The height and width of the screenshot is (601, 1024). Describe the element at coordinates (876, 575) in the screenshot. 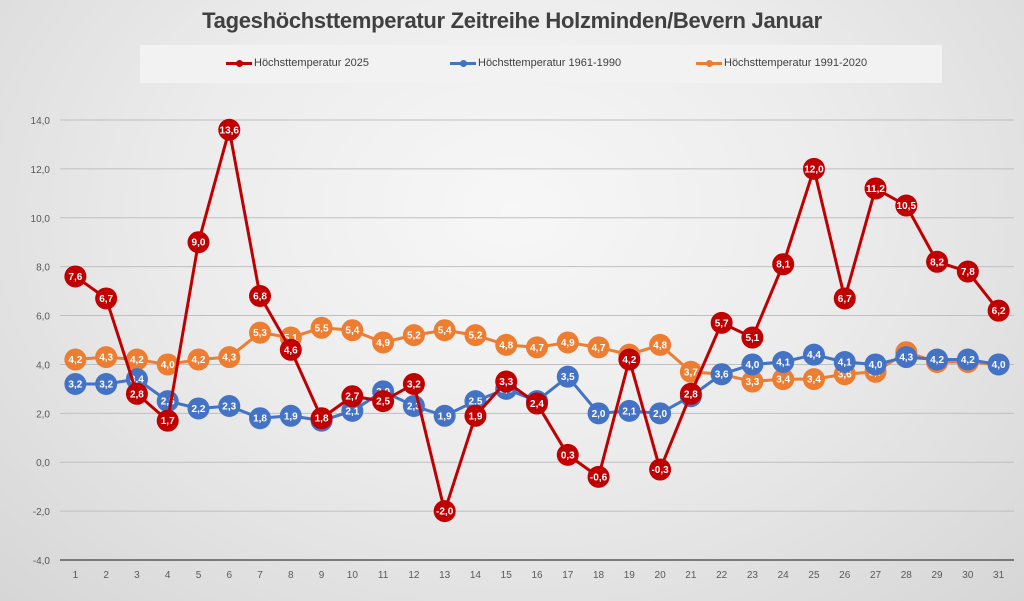

I see `x-tick-label: 27` at that location.